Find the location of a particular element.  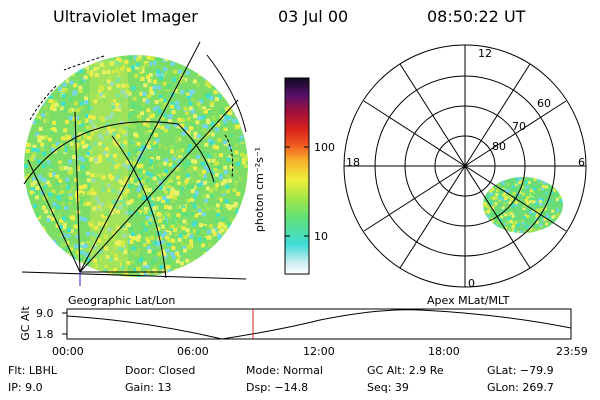

altitude-xtick-2359: 23:59 is located at coordinates (572, 351).